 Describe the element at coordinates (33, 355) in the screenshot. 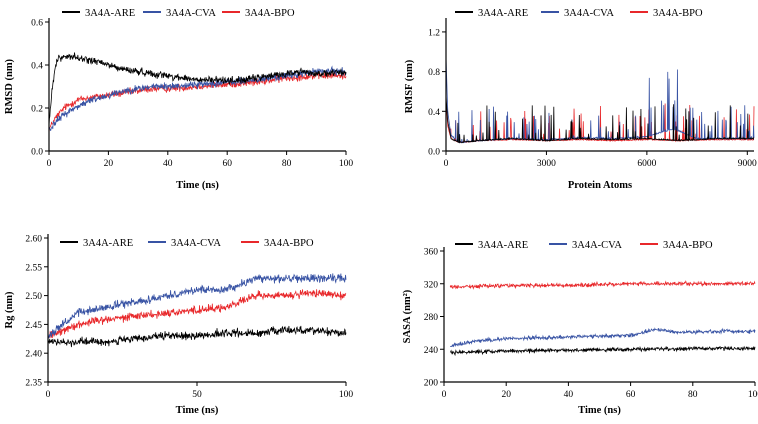

I see `y-tick-label: 2.40` at that location.